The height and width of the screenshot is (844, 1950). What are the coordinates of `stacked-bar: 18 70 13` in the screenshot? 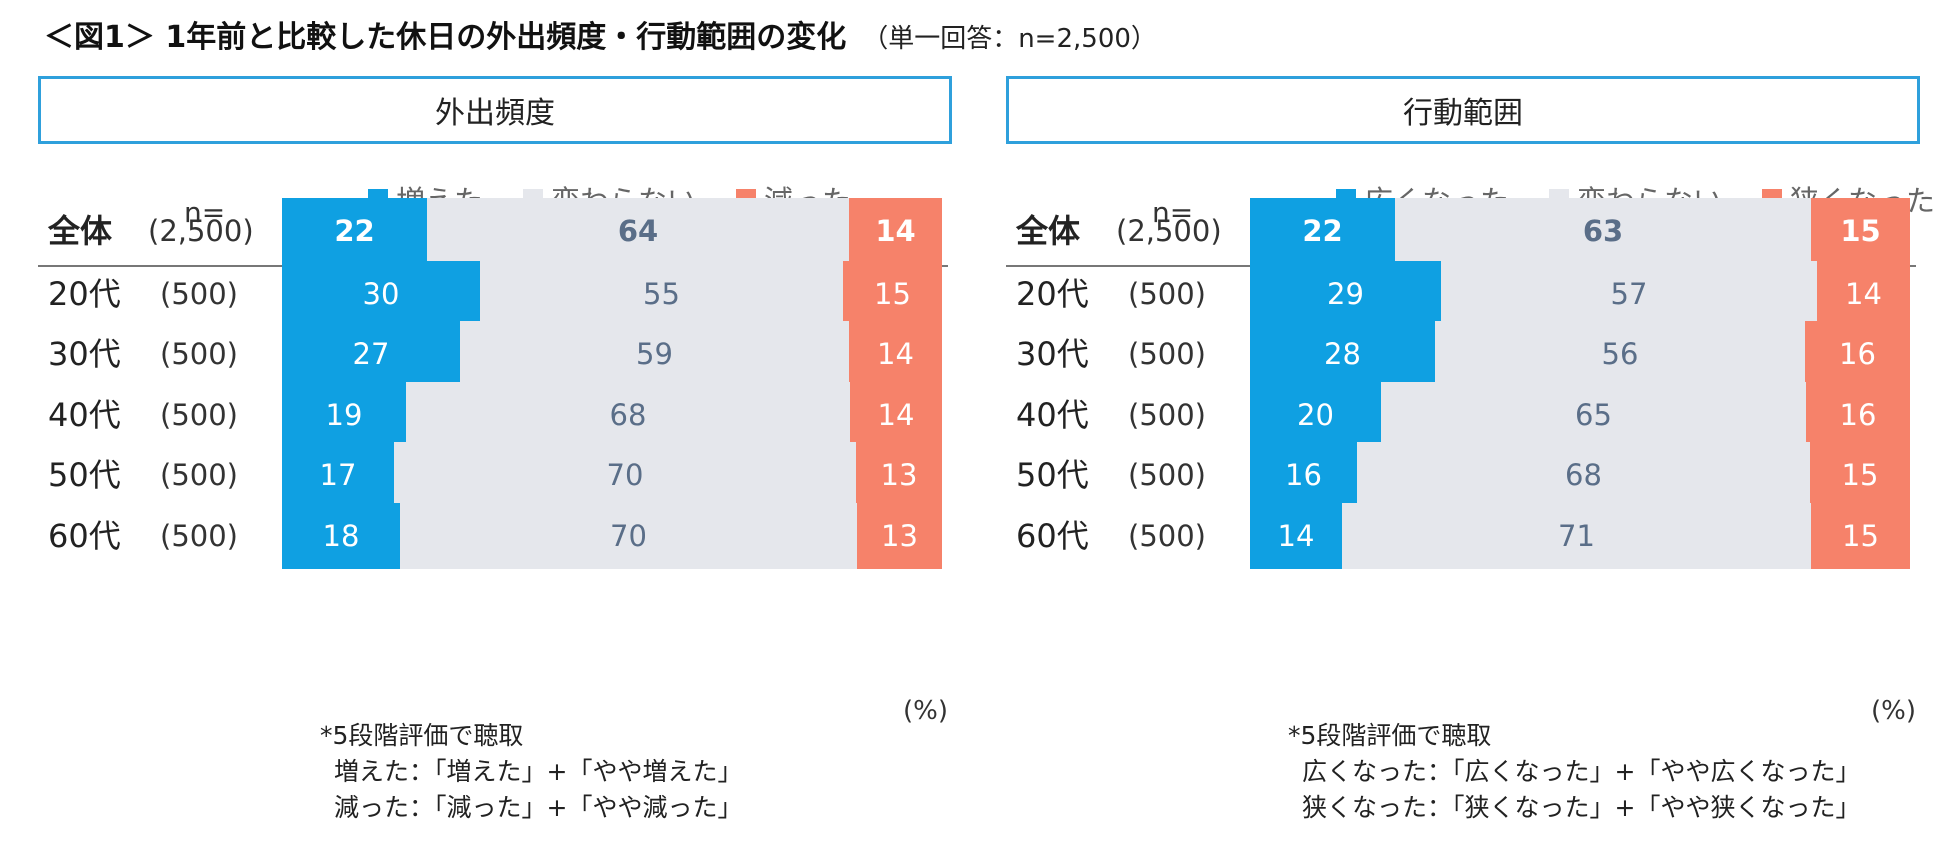 It's located at (612, 535).